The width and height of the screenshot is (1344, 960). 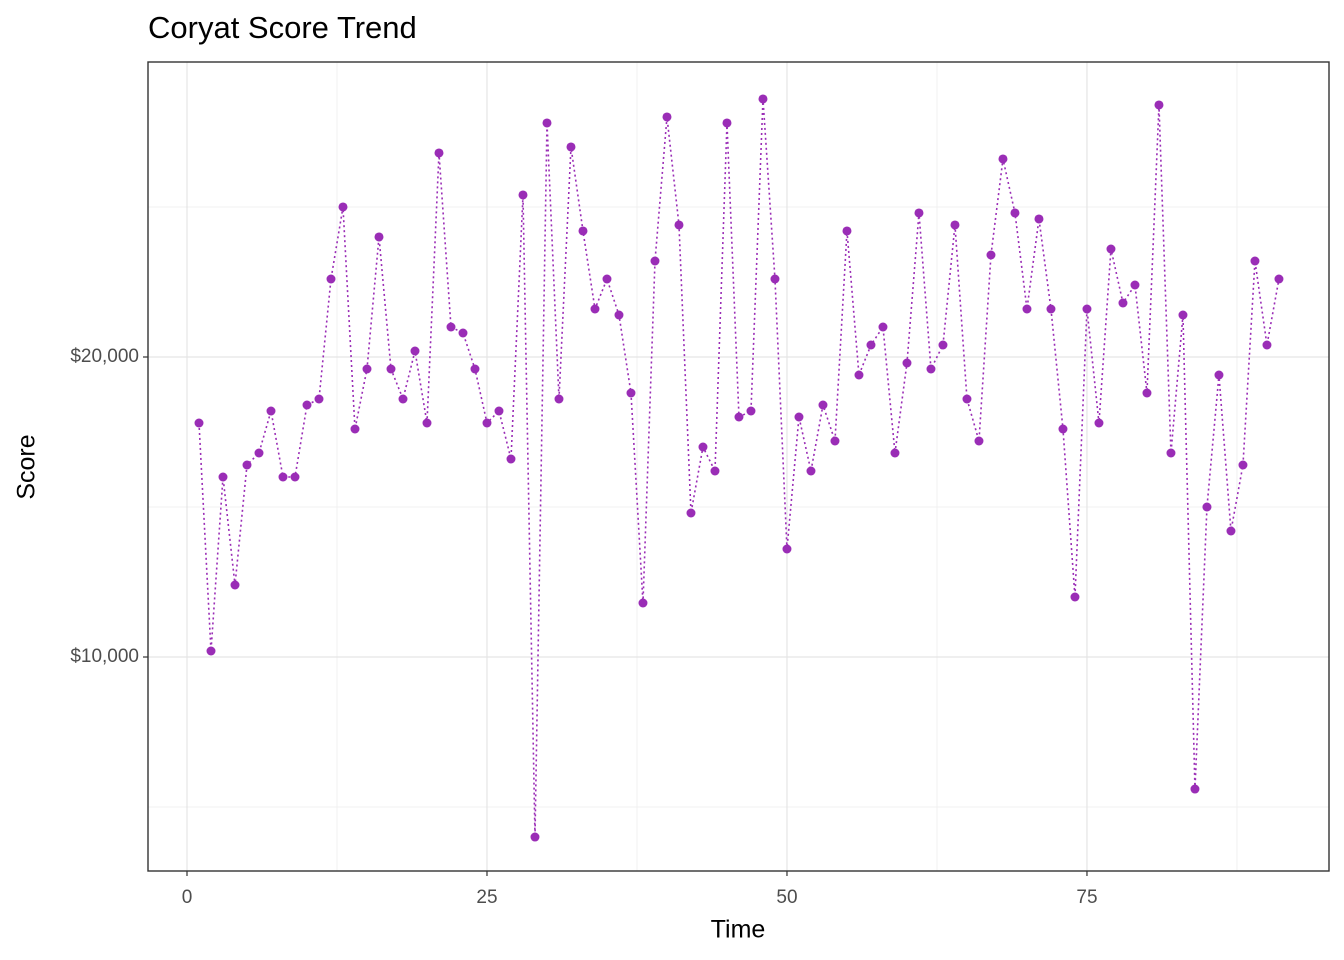 What do you see at coordinates (738, 930) in the screenshot?
I see `x-axis-label: Time` at bounding box center [738, 930].